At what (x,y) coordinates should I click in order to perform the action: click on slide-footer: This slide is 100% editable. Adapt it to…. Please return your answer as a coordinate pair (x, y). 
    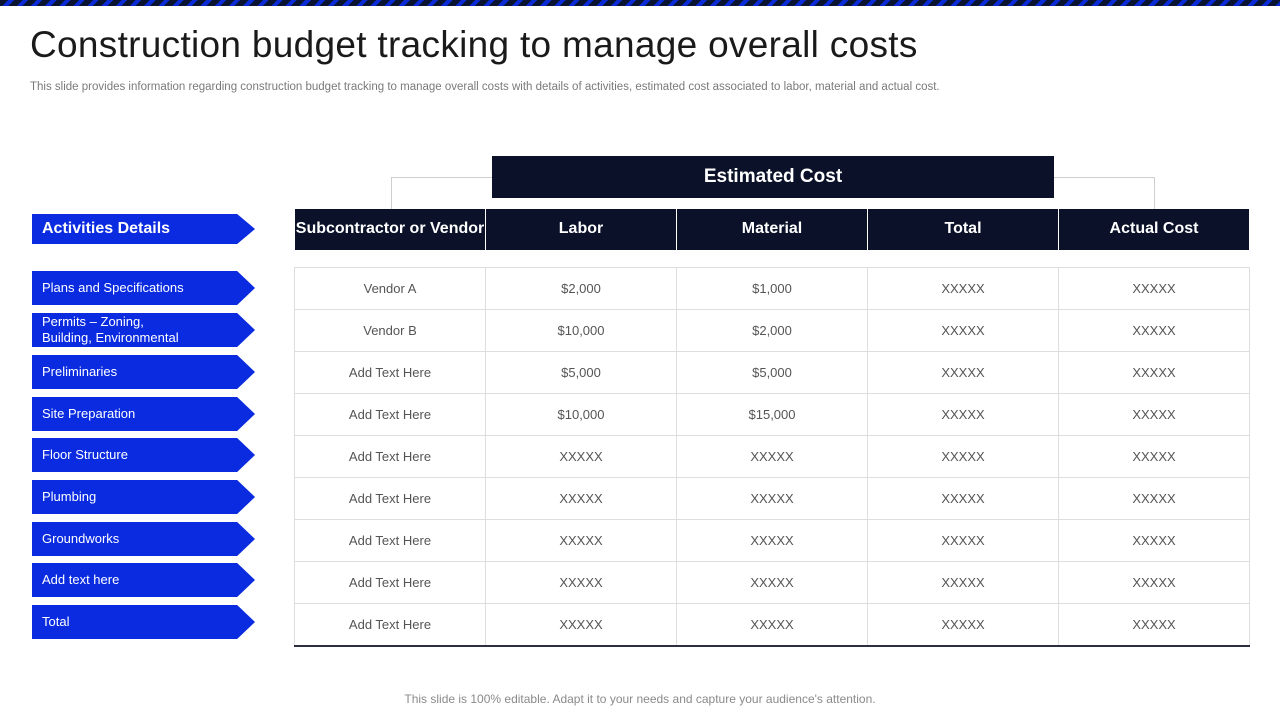
    Looking at the image, I should click on (640, 699).